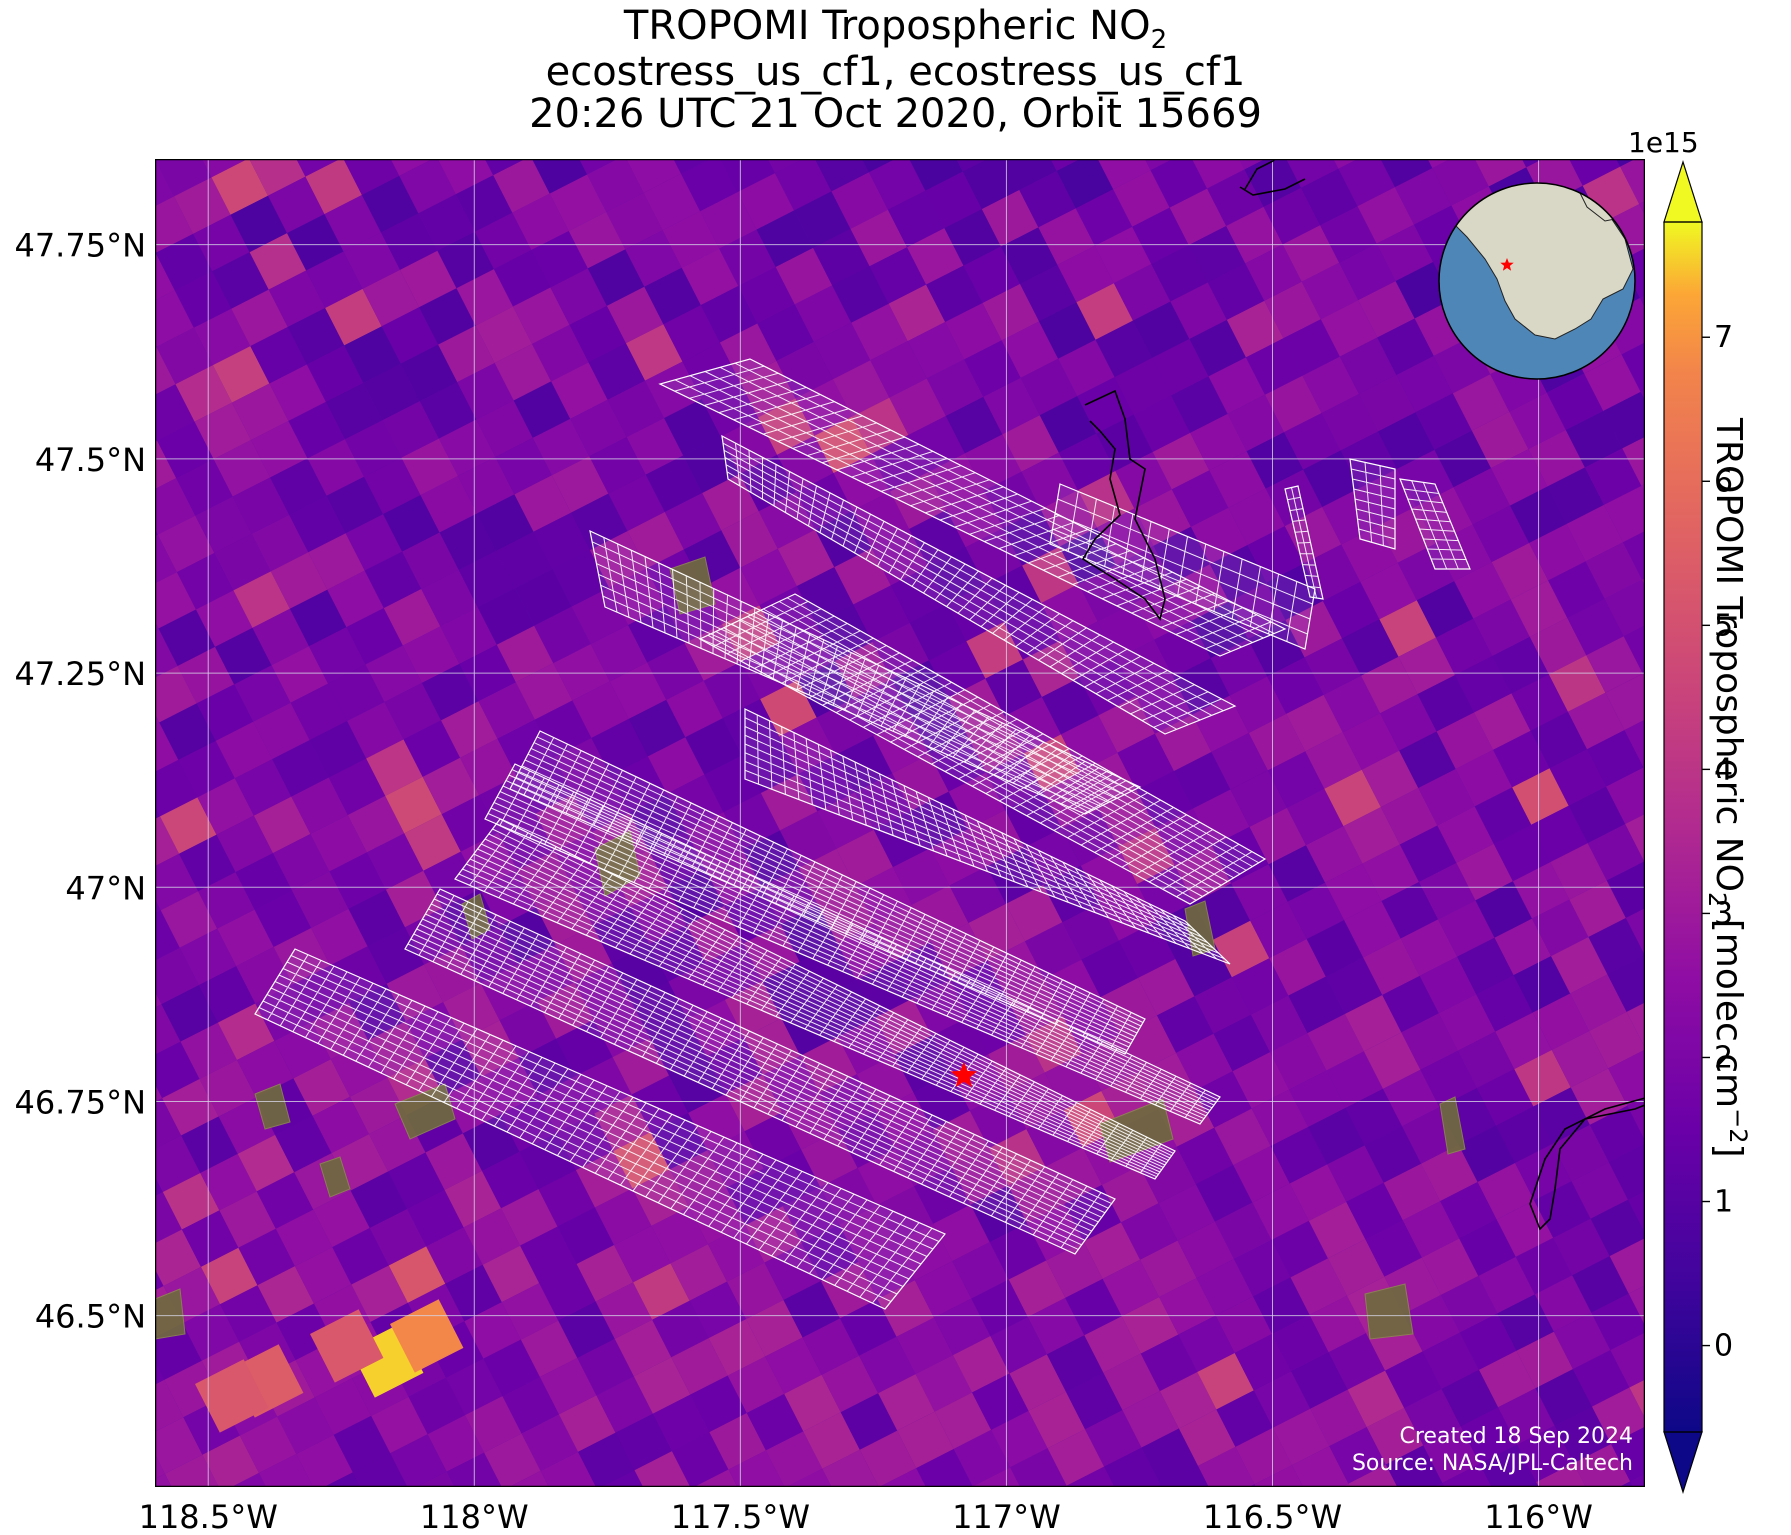 The height and width of the screenshot is (1535, 1791). What do you see at coordinates (1683, 827) in the screenshot?
I see `colorbar-frame` at bounding box center [1683, 827].